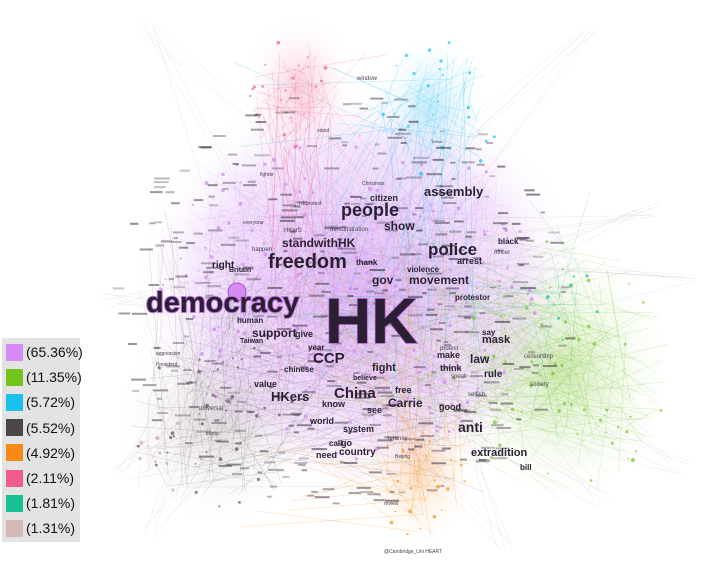 This screenshot has width=703, height=585. I want to click on legend-label: (1.81%), so click(51, 503).